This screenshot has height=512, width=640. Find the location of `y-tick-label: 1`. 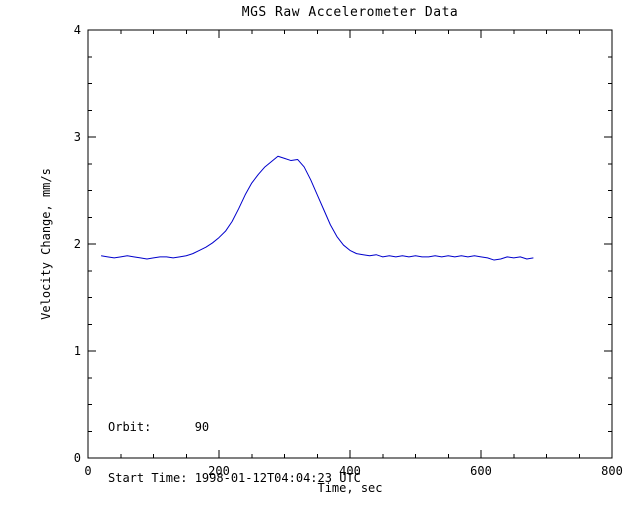

y-tick-label: 1 is located at coordinates (77, 351).